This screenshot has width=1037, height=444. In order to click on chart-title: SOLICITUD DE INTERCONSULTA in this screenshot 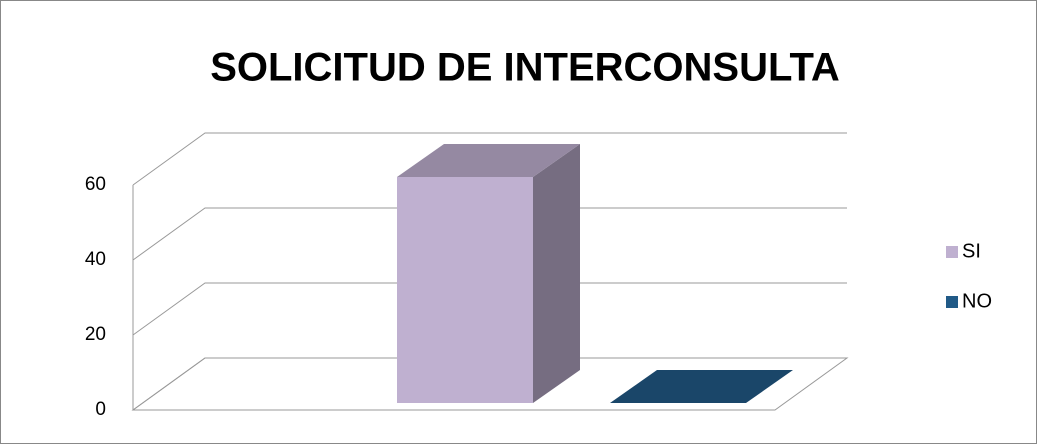, I will do `click(525, 68)`.